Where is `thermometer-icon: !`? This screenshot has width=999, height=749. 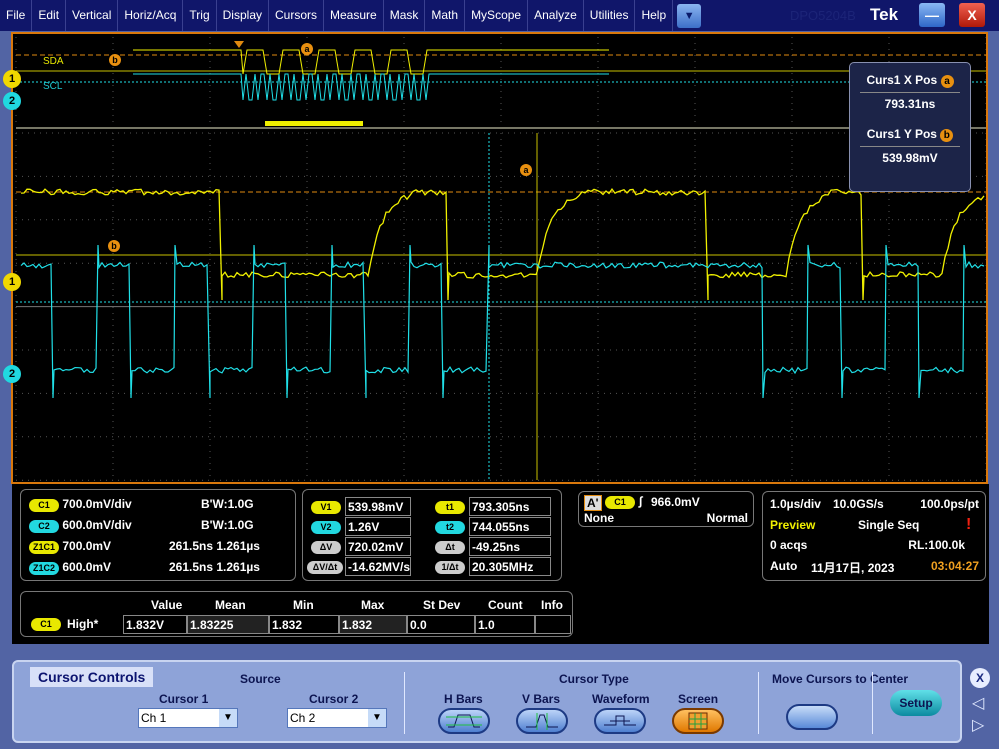
thermometer-icon: ! is located at coordinates (968, 525).